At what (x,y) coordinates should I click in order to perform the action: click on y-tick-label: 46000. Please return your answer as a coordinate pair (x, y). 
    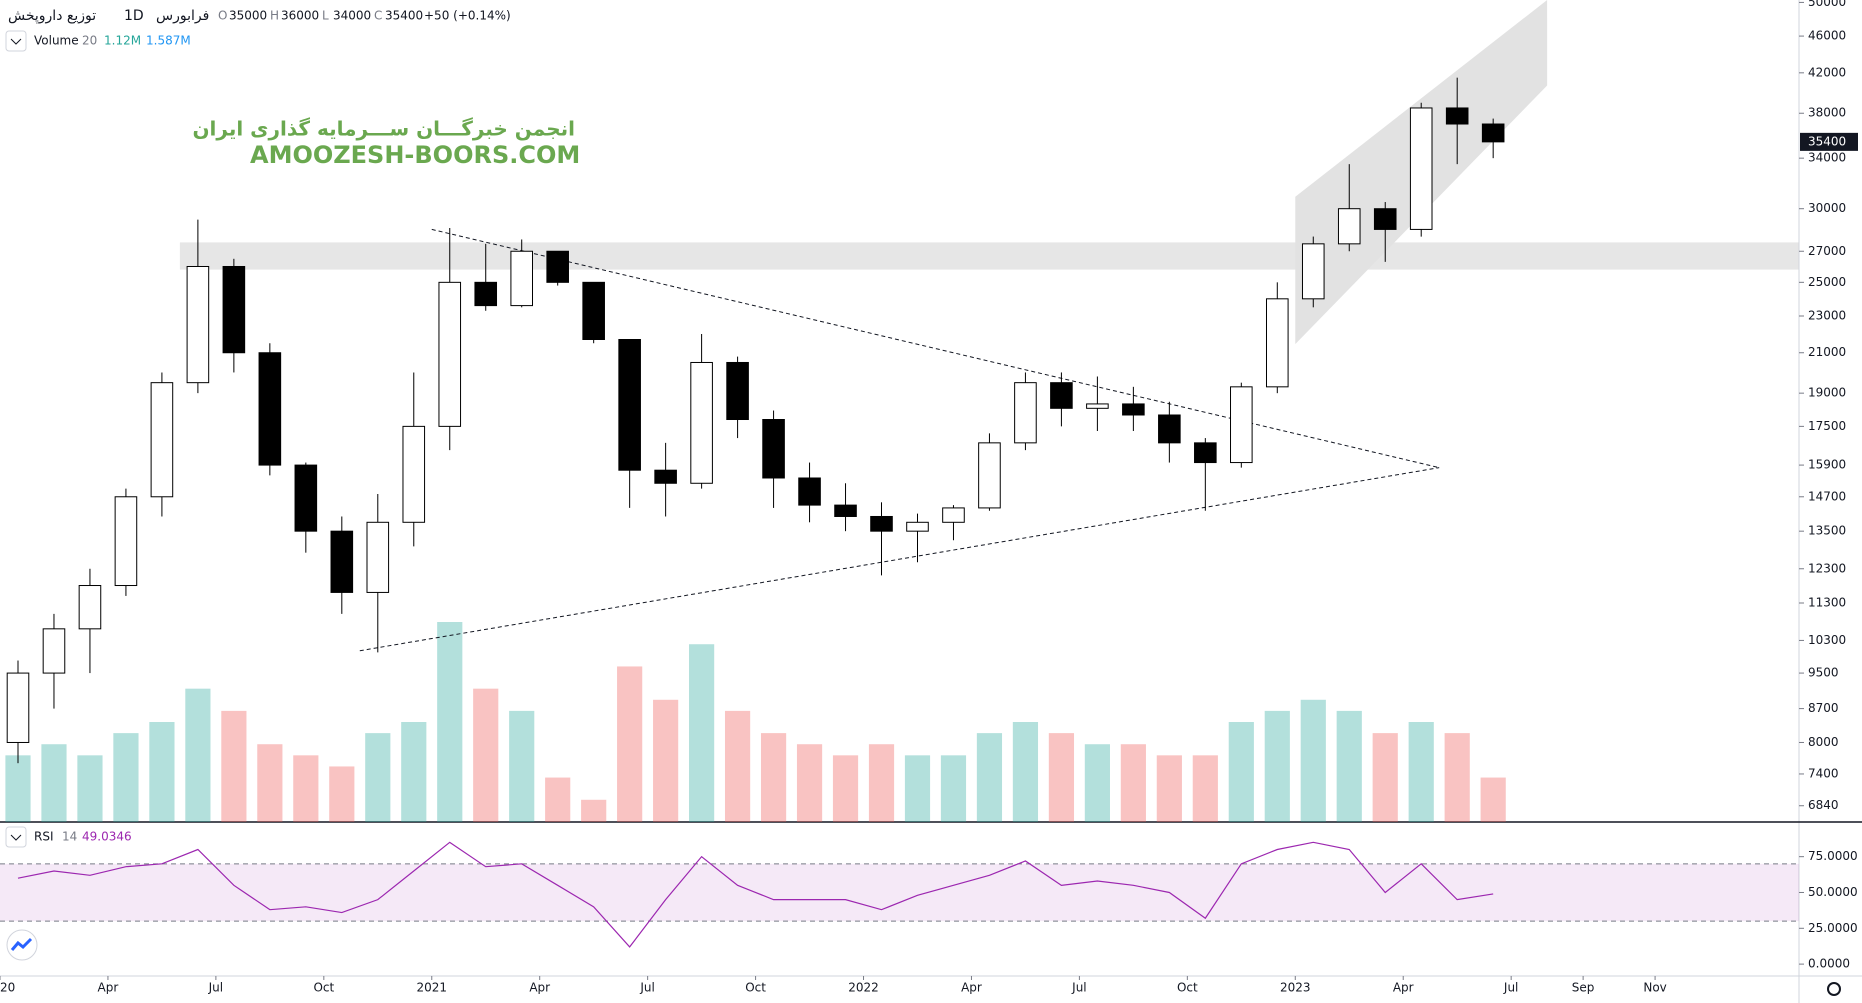
    Looking at the image, I should click on (1827, 36).